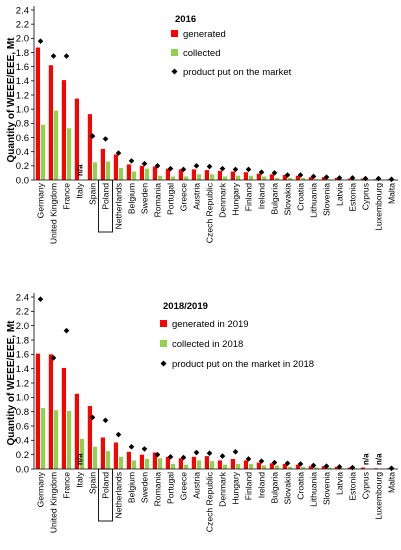 The image size is (401, 550). What do you see at coordinates (288, 199) in the screenshot?
I see `category-label-slovakia: Slovakia` at bounding box center [288, 199].